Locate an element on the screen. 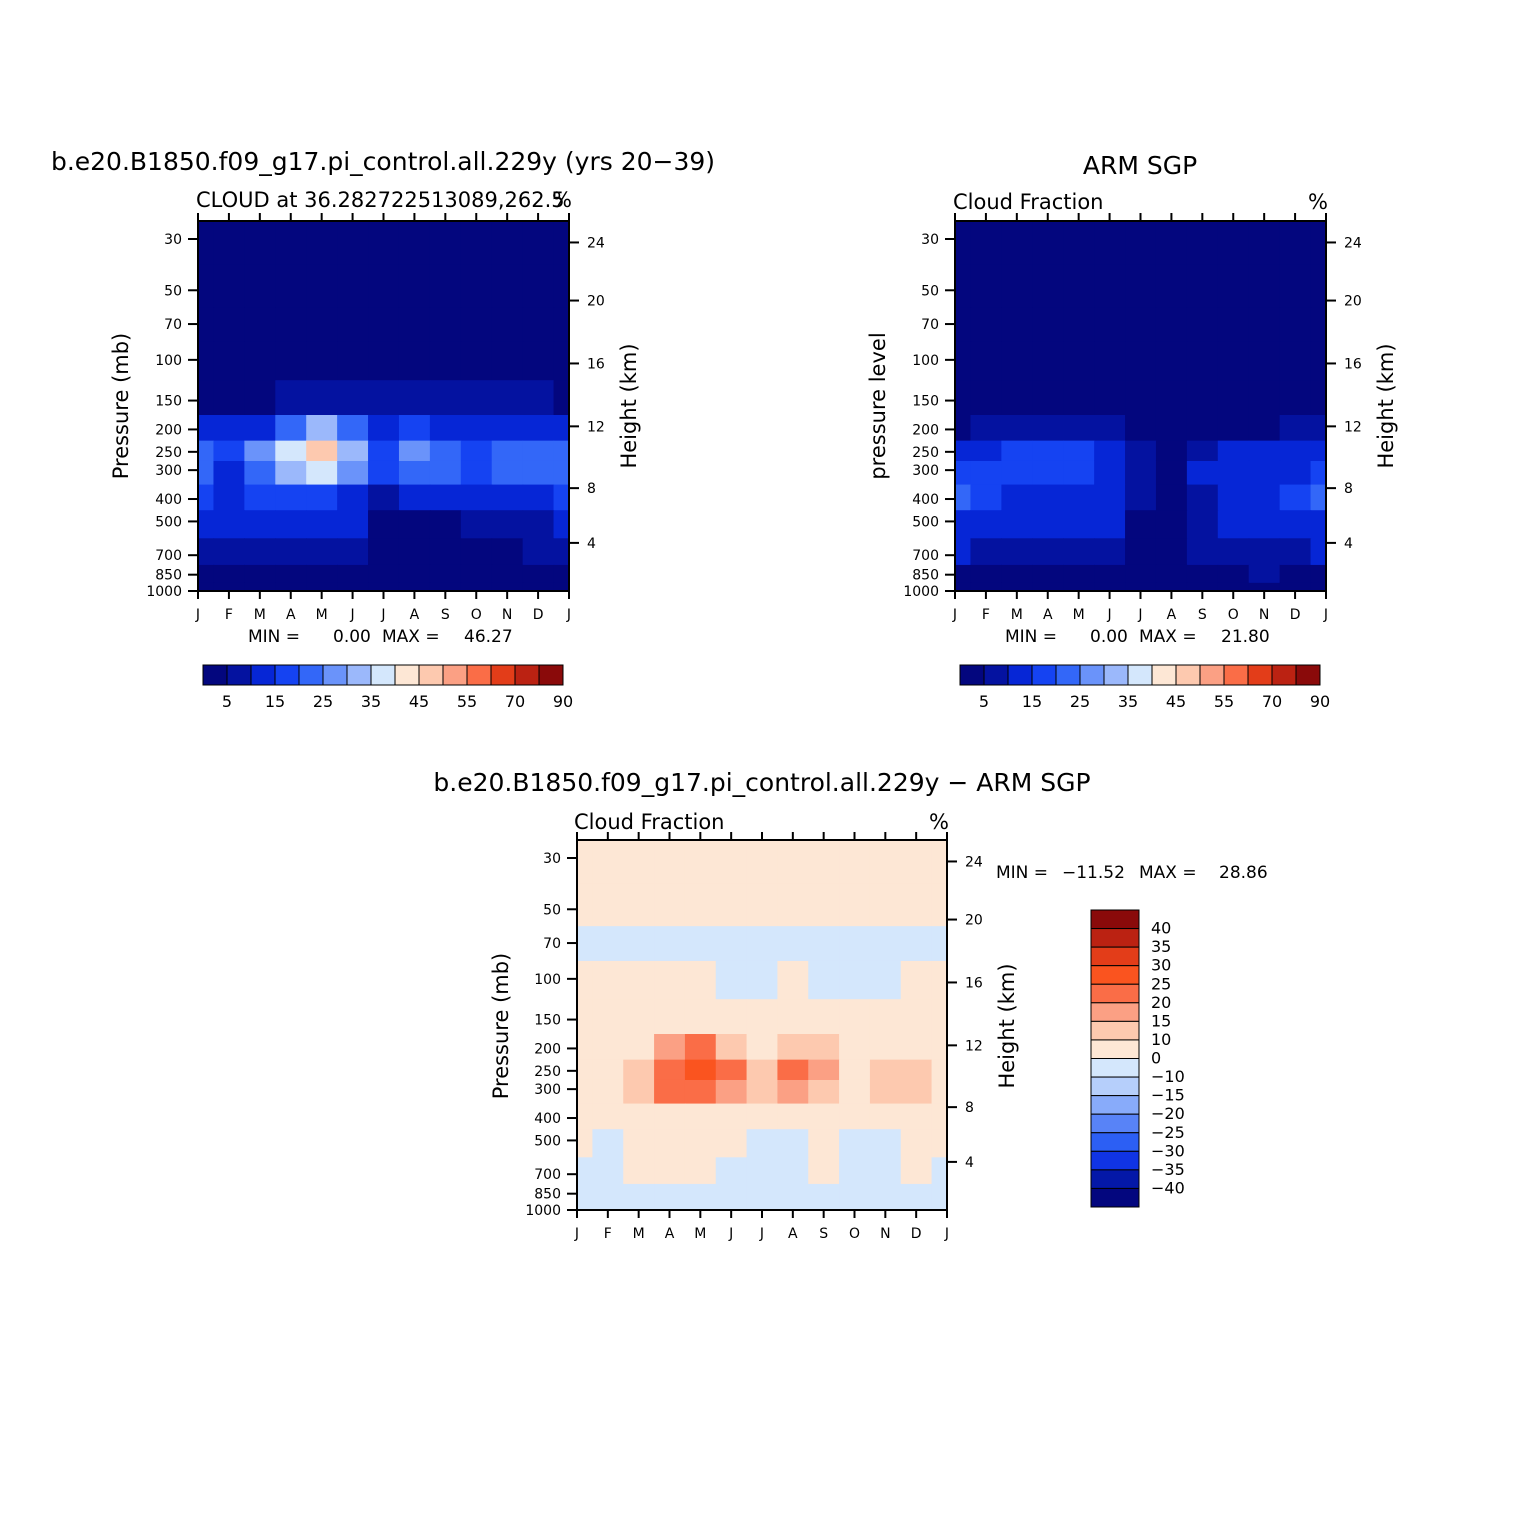 The width and height of the screenshot is (1524, 1524). diff-subtitle: Cloud Fraction is located at coordinates (649, 822).